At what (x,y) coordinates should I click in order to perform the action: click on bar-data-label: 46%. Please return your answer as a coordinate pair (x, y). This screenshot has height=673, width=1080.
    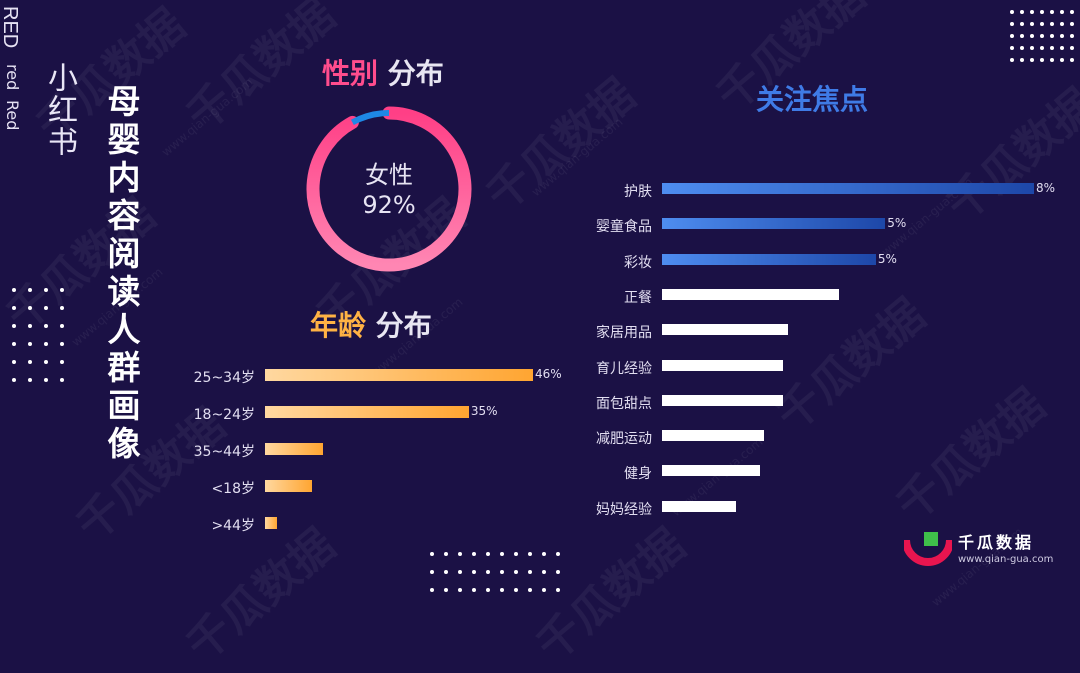
    Looking at the image, I should click on (548, 374).